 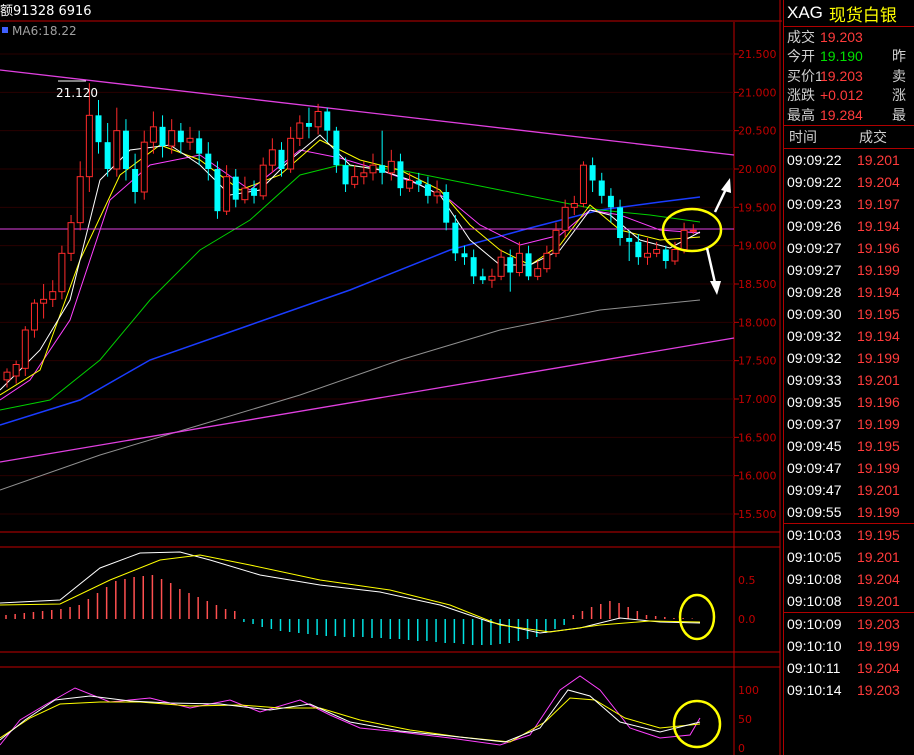 I want to click on kdj-k-line, so click(x=350, y=716).